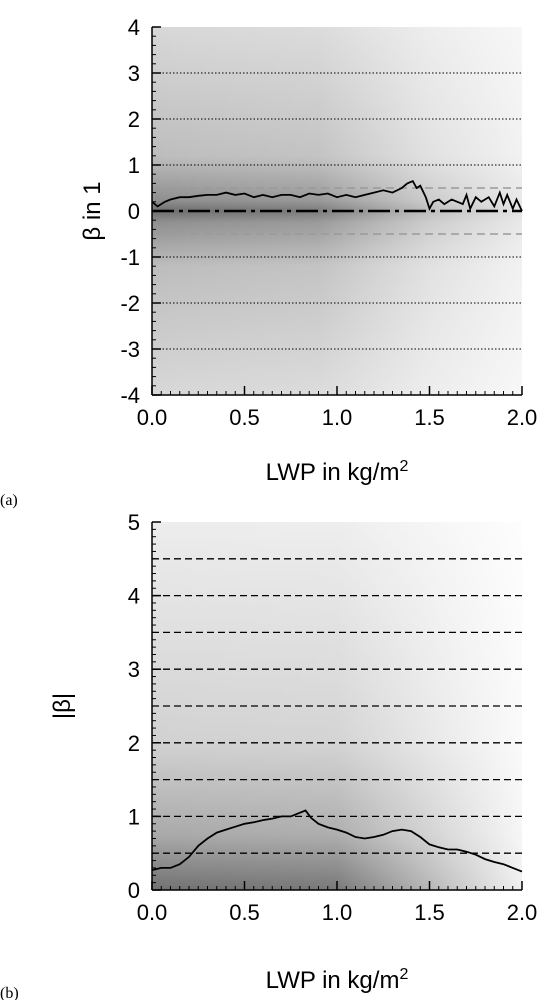 The height and width of the screenshot is (1000, 544). Describe the element at coordinates (9, 992) in the screenshot. I see `panel-label: (b)` at that location.